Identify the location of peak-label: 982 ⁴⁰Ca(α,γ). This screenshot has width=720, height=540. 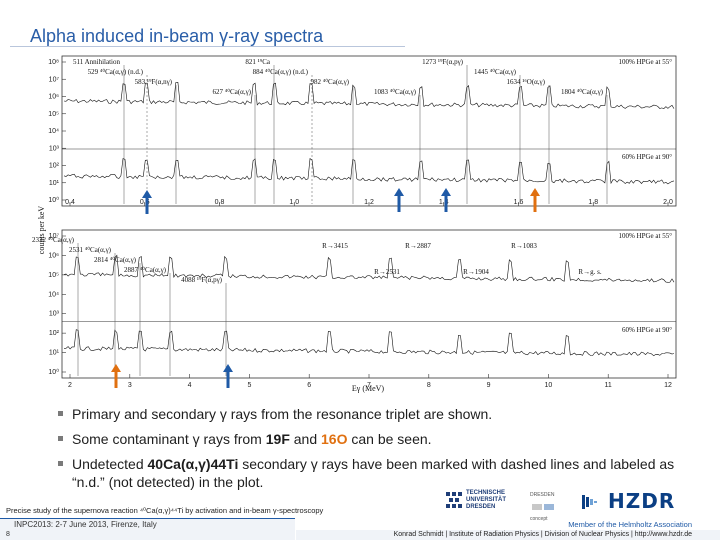
(330, 82).